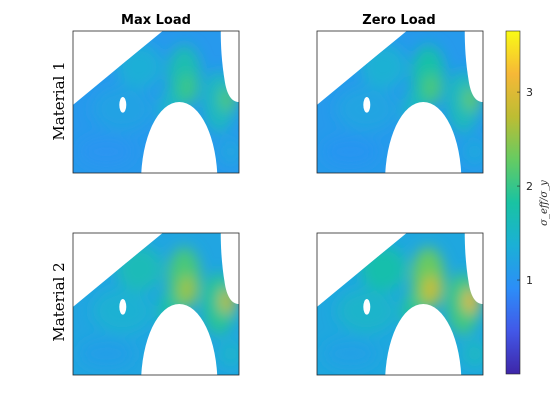  What do you see at coordinates (529, 186) in the screenshot?
I see `colorbar-tick-label: 2` at bounding box center [529, 186].